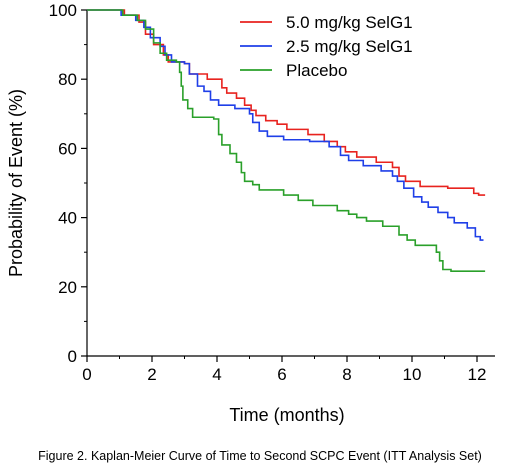  I want to click on x-ticks: 0 2 4 6 8 10 12, so click(284, 370).